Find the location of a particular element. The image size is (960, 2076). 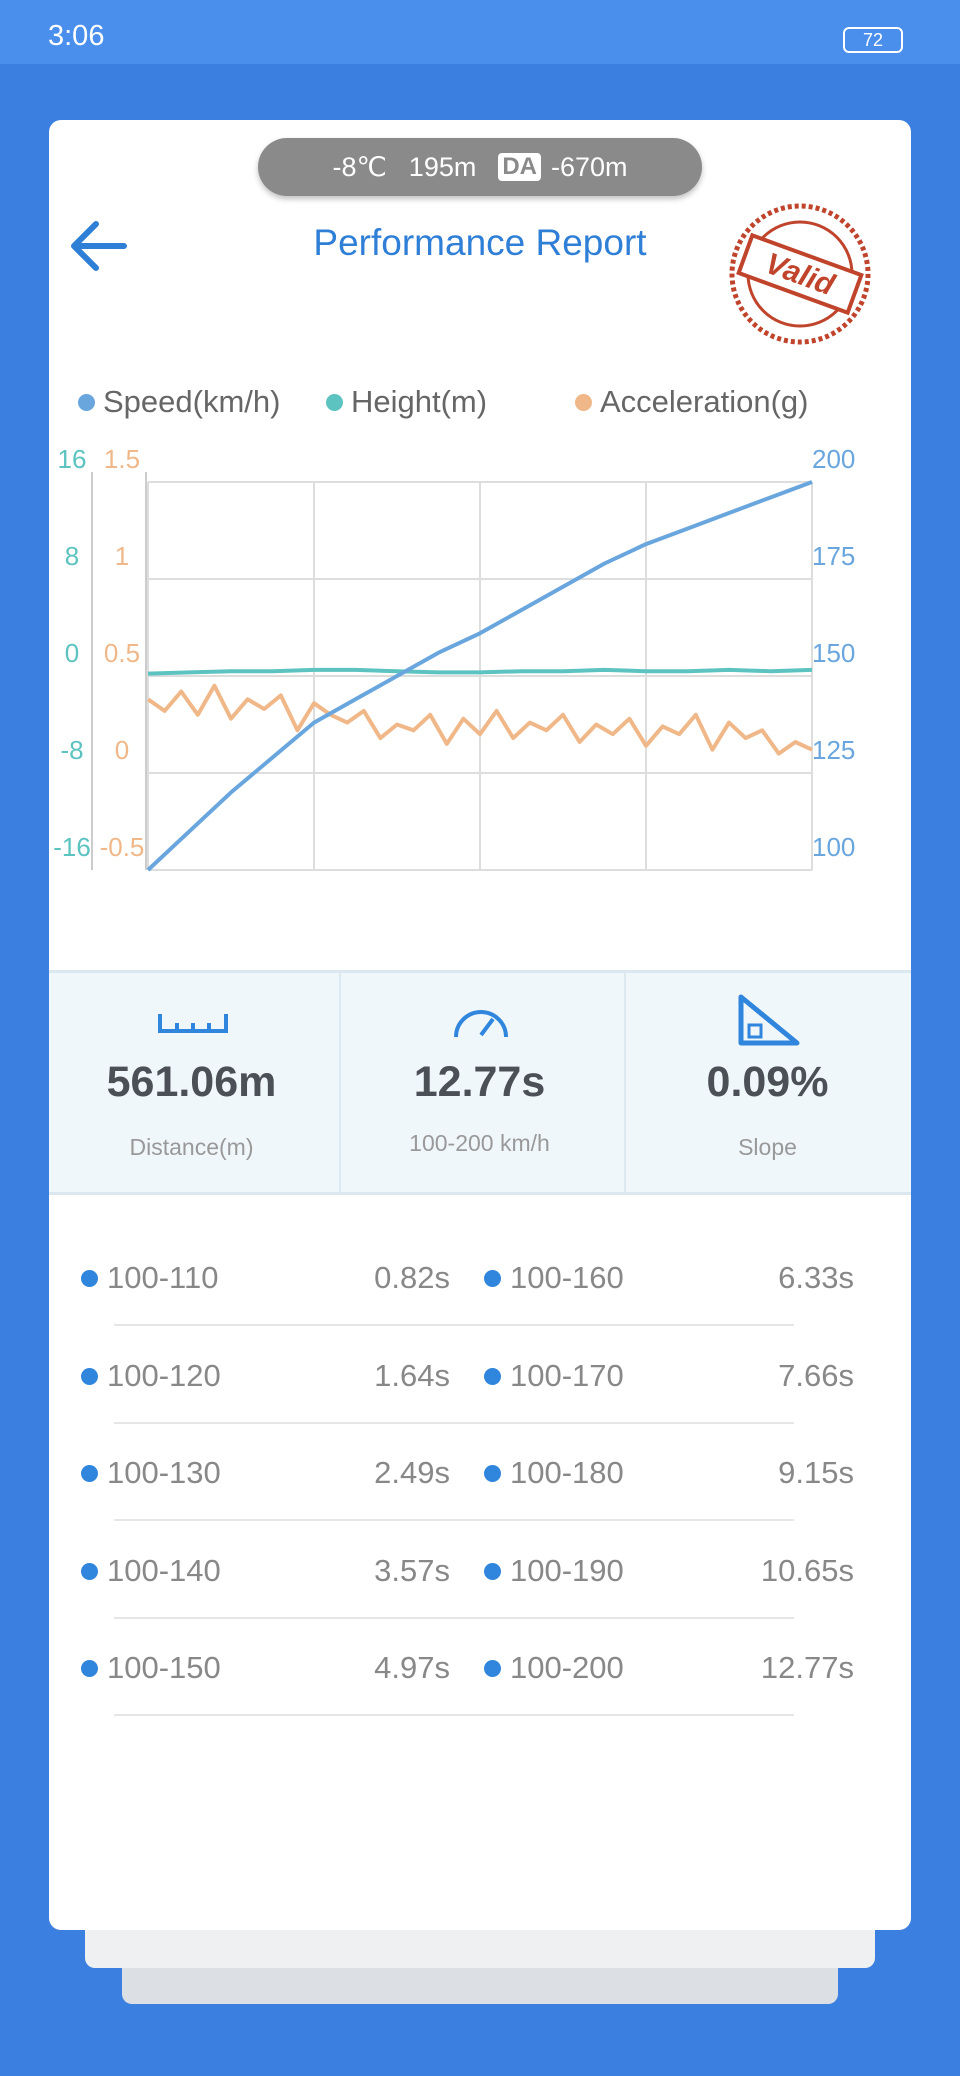

split-range: 100-110 is located at coordinates (163, 1277).